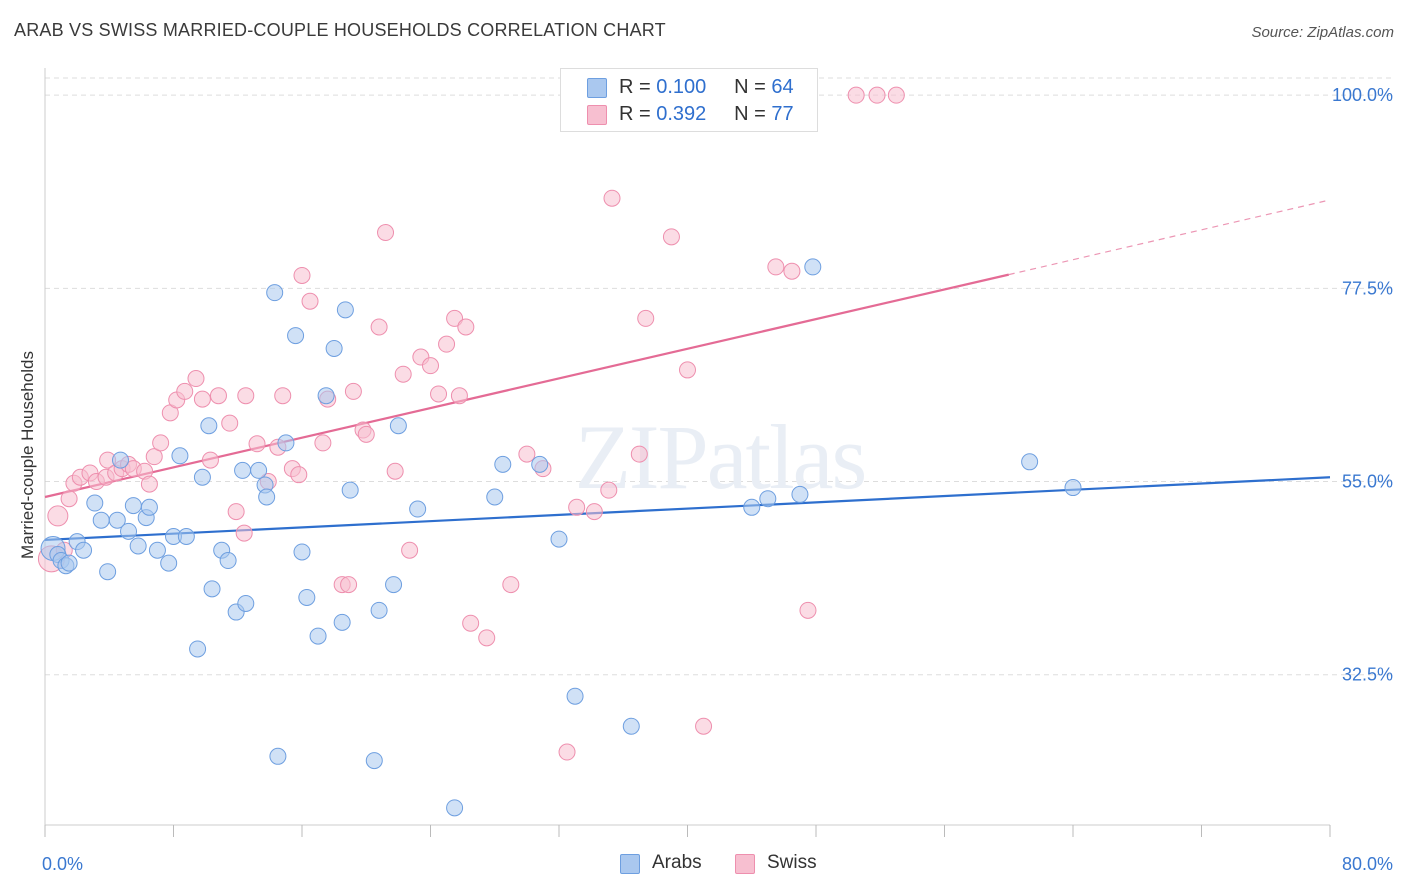  Describe the element at coordinates (782, 87) in the screenshot. I see `arabs-n-value: 64` at that location.